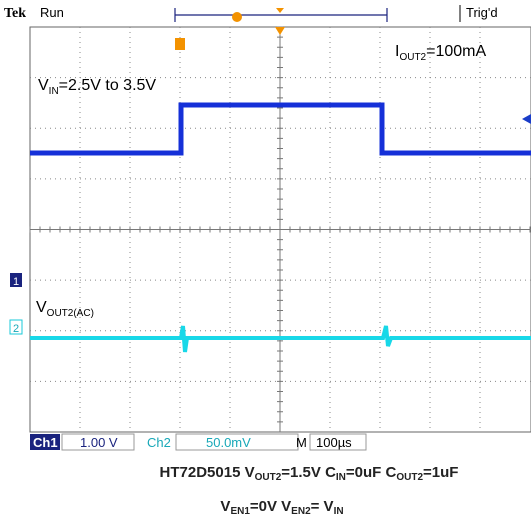 This screenshot has height=518, width=531. Describe the element at coordinates (281, 15) in the screenshot. I see `record-bracket` at that location.